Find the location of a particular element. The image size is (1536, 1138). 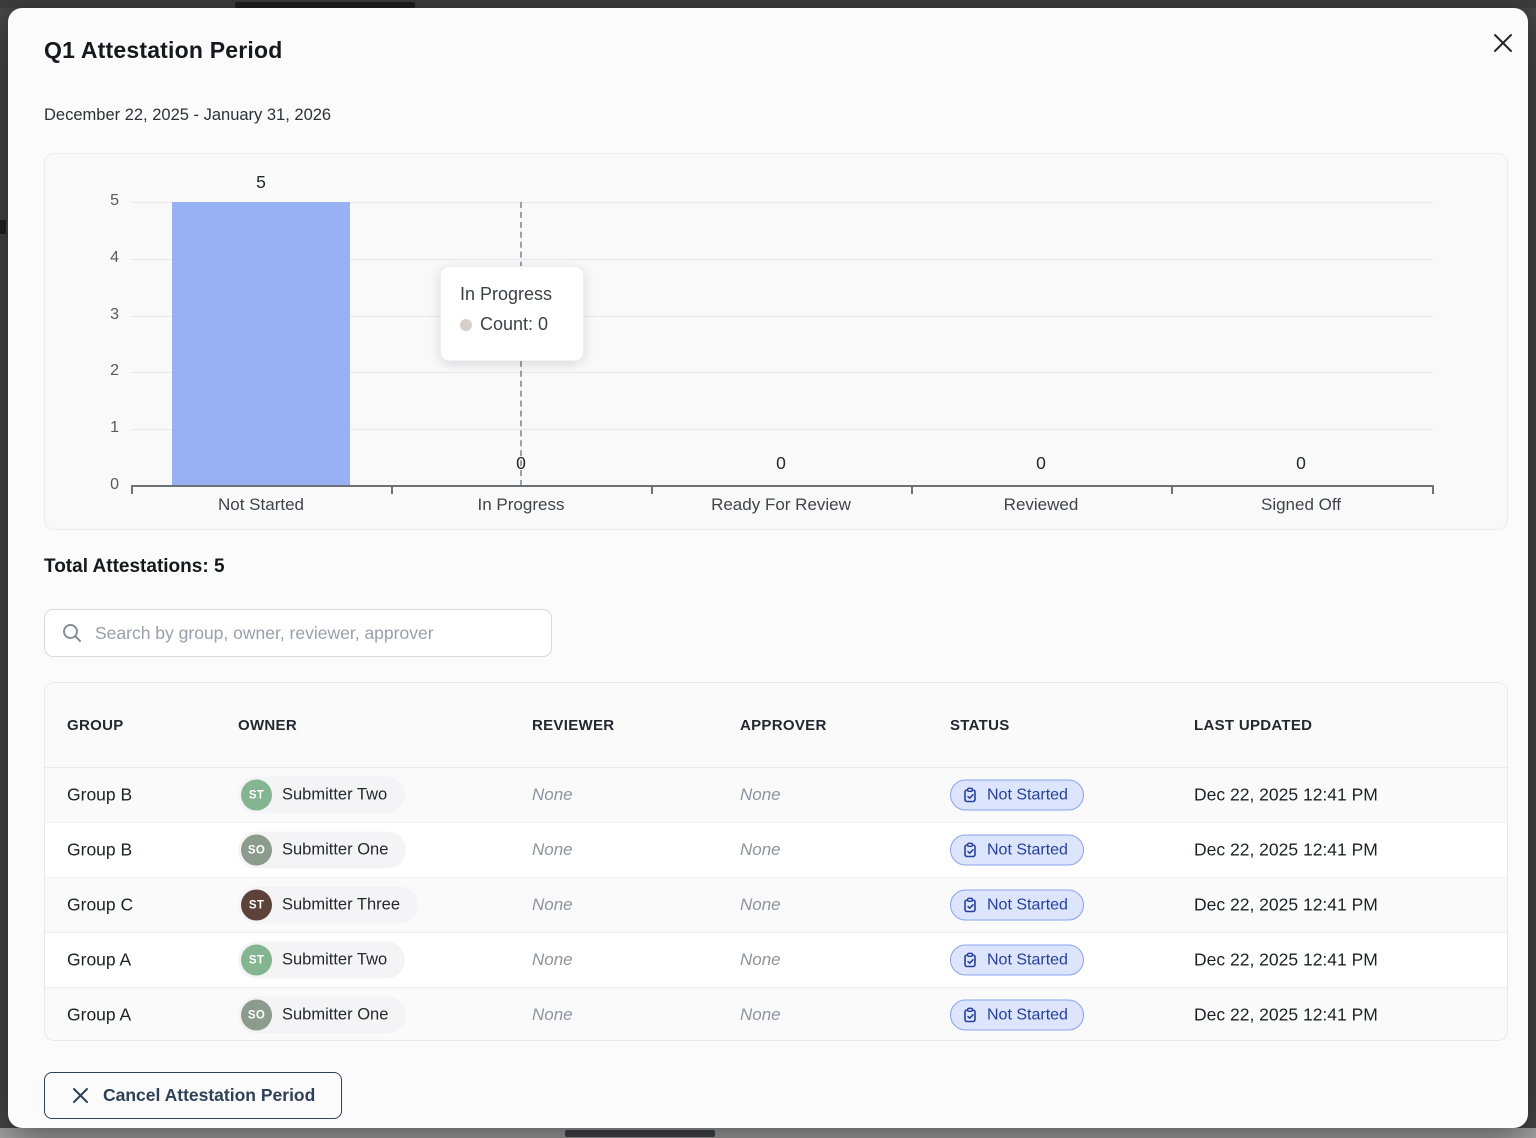

x-axis-label: In Progress is located at coordinates (521, 504).